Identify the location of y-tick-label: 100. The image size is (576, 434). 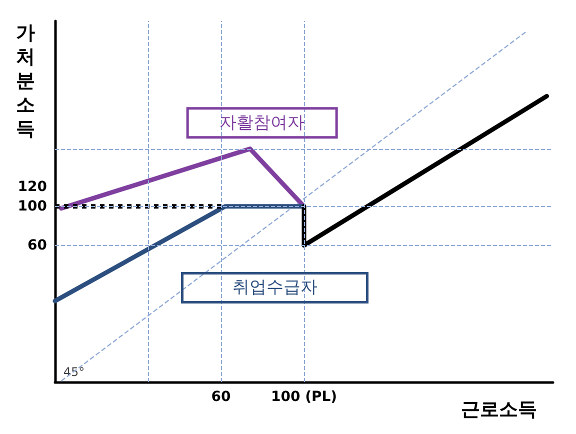
(33, 206).